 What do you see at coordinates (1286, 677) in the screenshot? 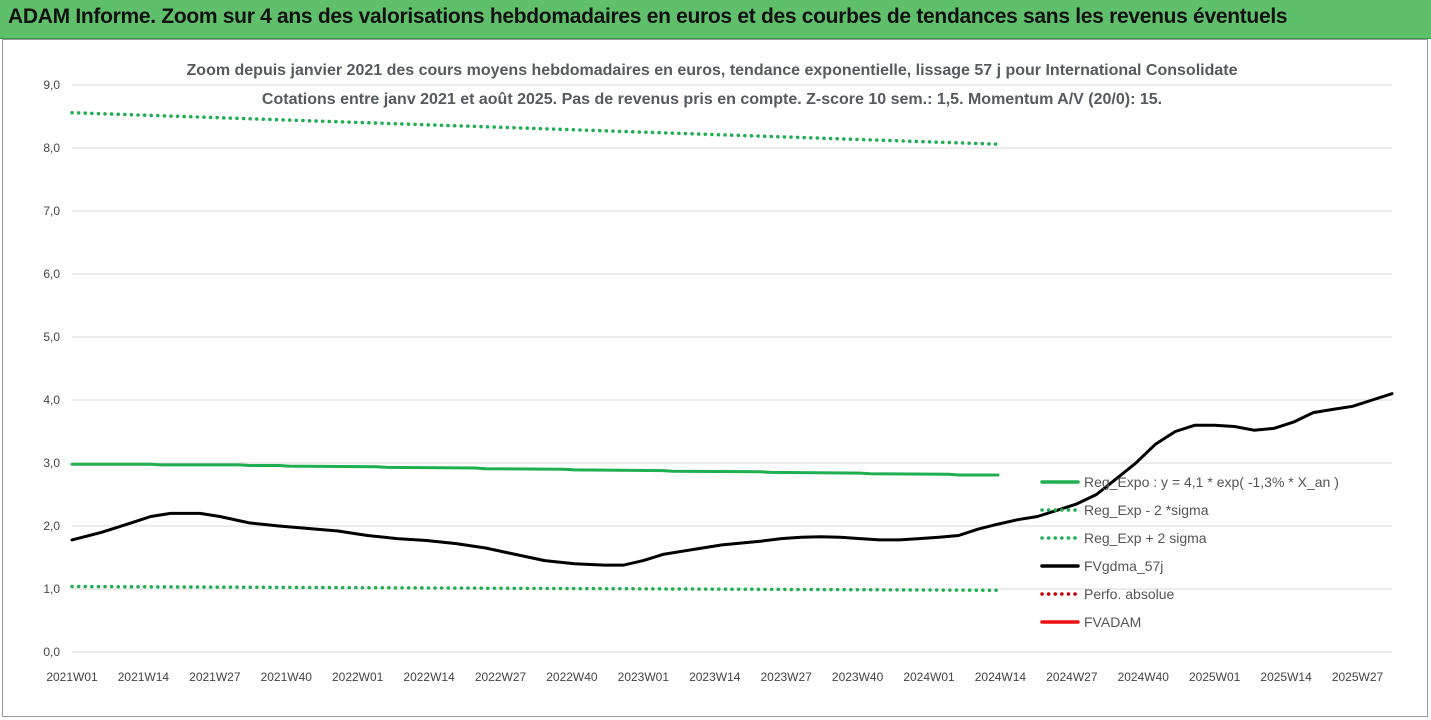
I see `x-tick-label: 2025W14` at bounding box center [1286, 677].